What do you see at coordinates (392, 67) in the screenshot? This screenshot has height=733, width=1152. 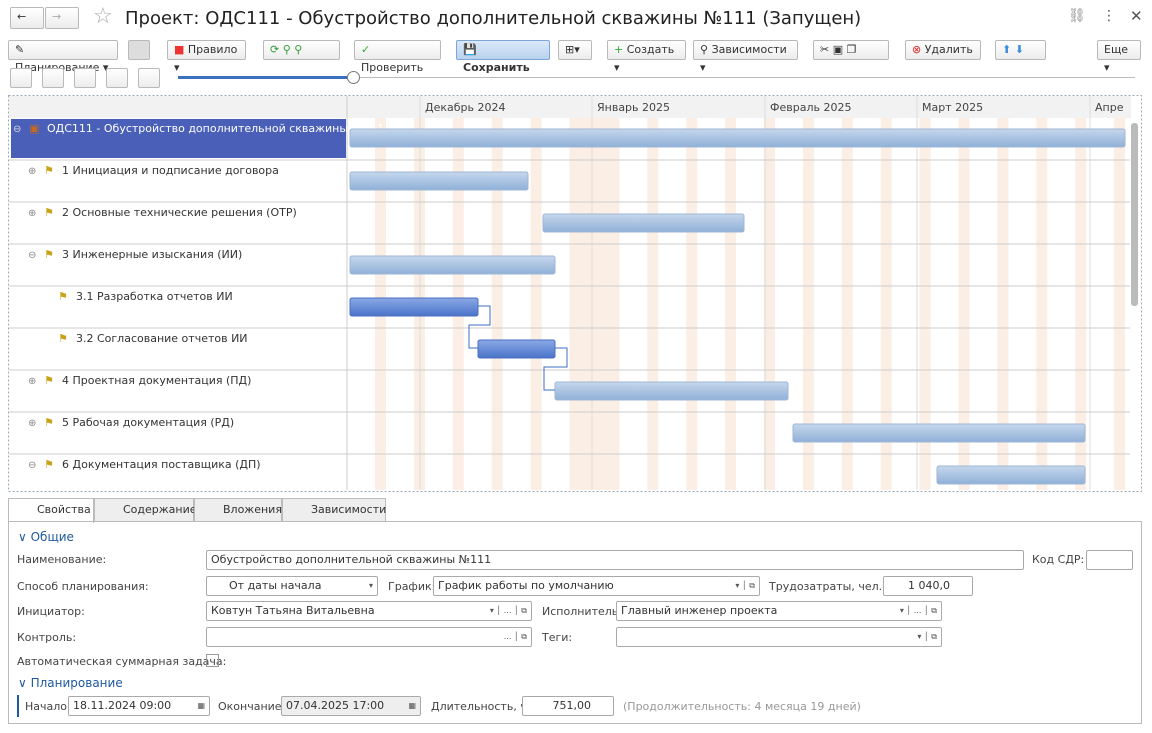 I see `btn-text: Проверить` at bounding box center [392, 67].